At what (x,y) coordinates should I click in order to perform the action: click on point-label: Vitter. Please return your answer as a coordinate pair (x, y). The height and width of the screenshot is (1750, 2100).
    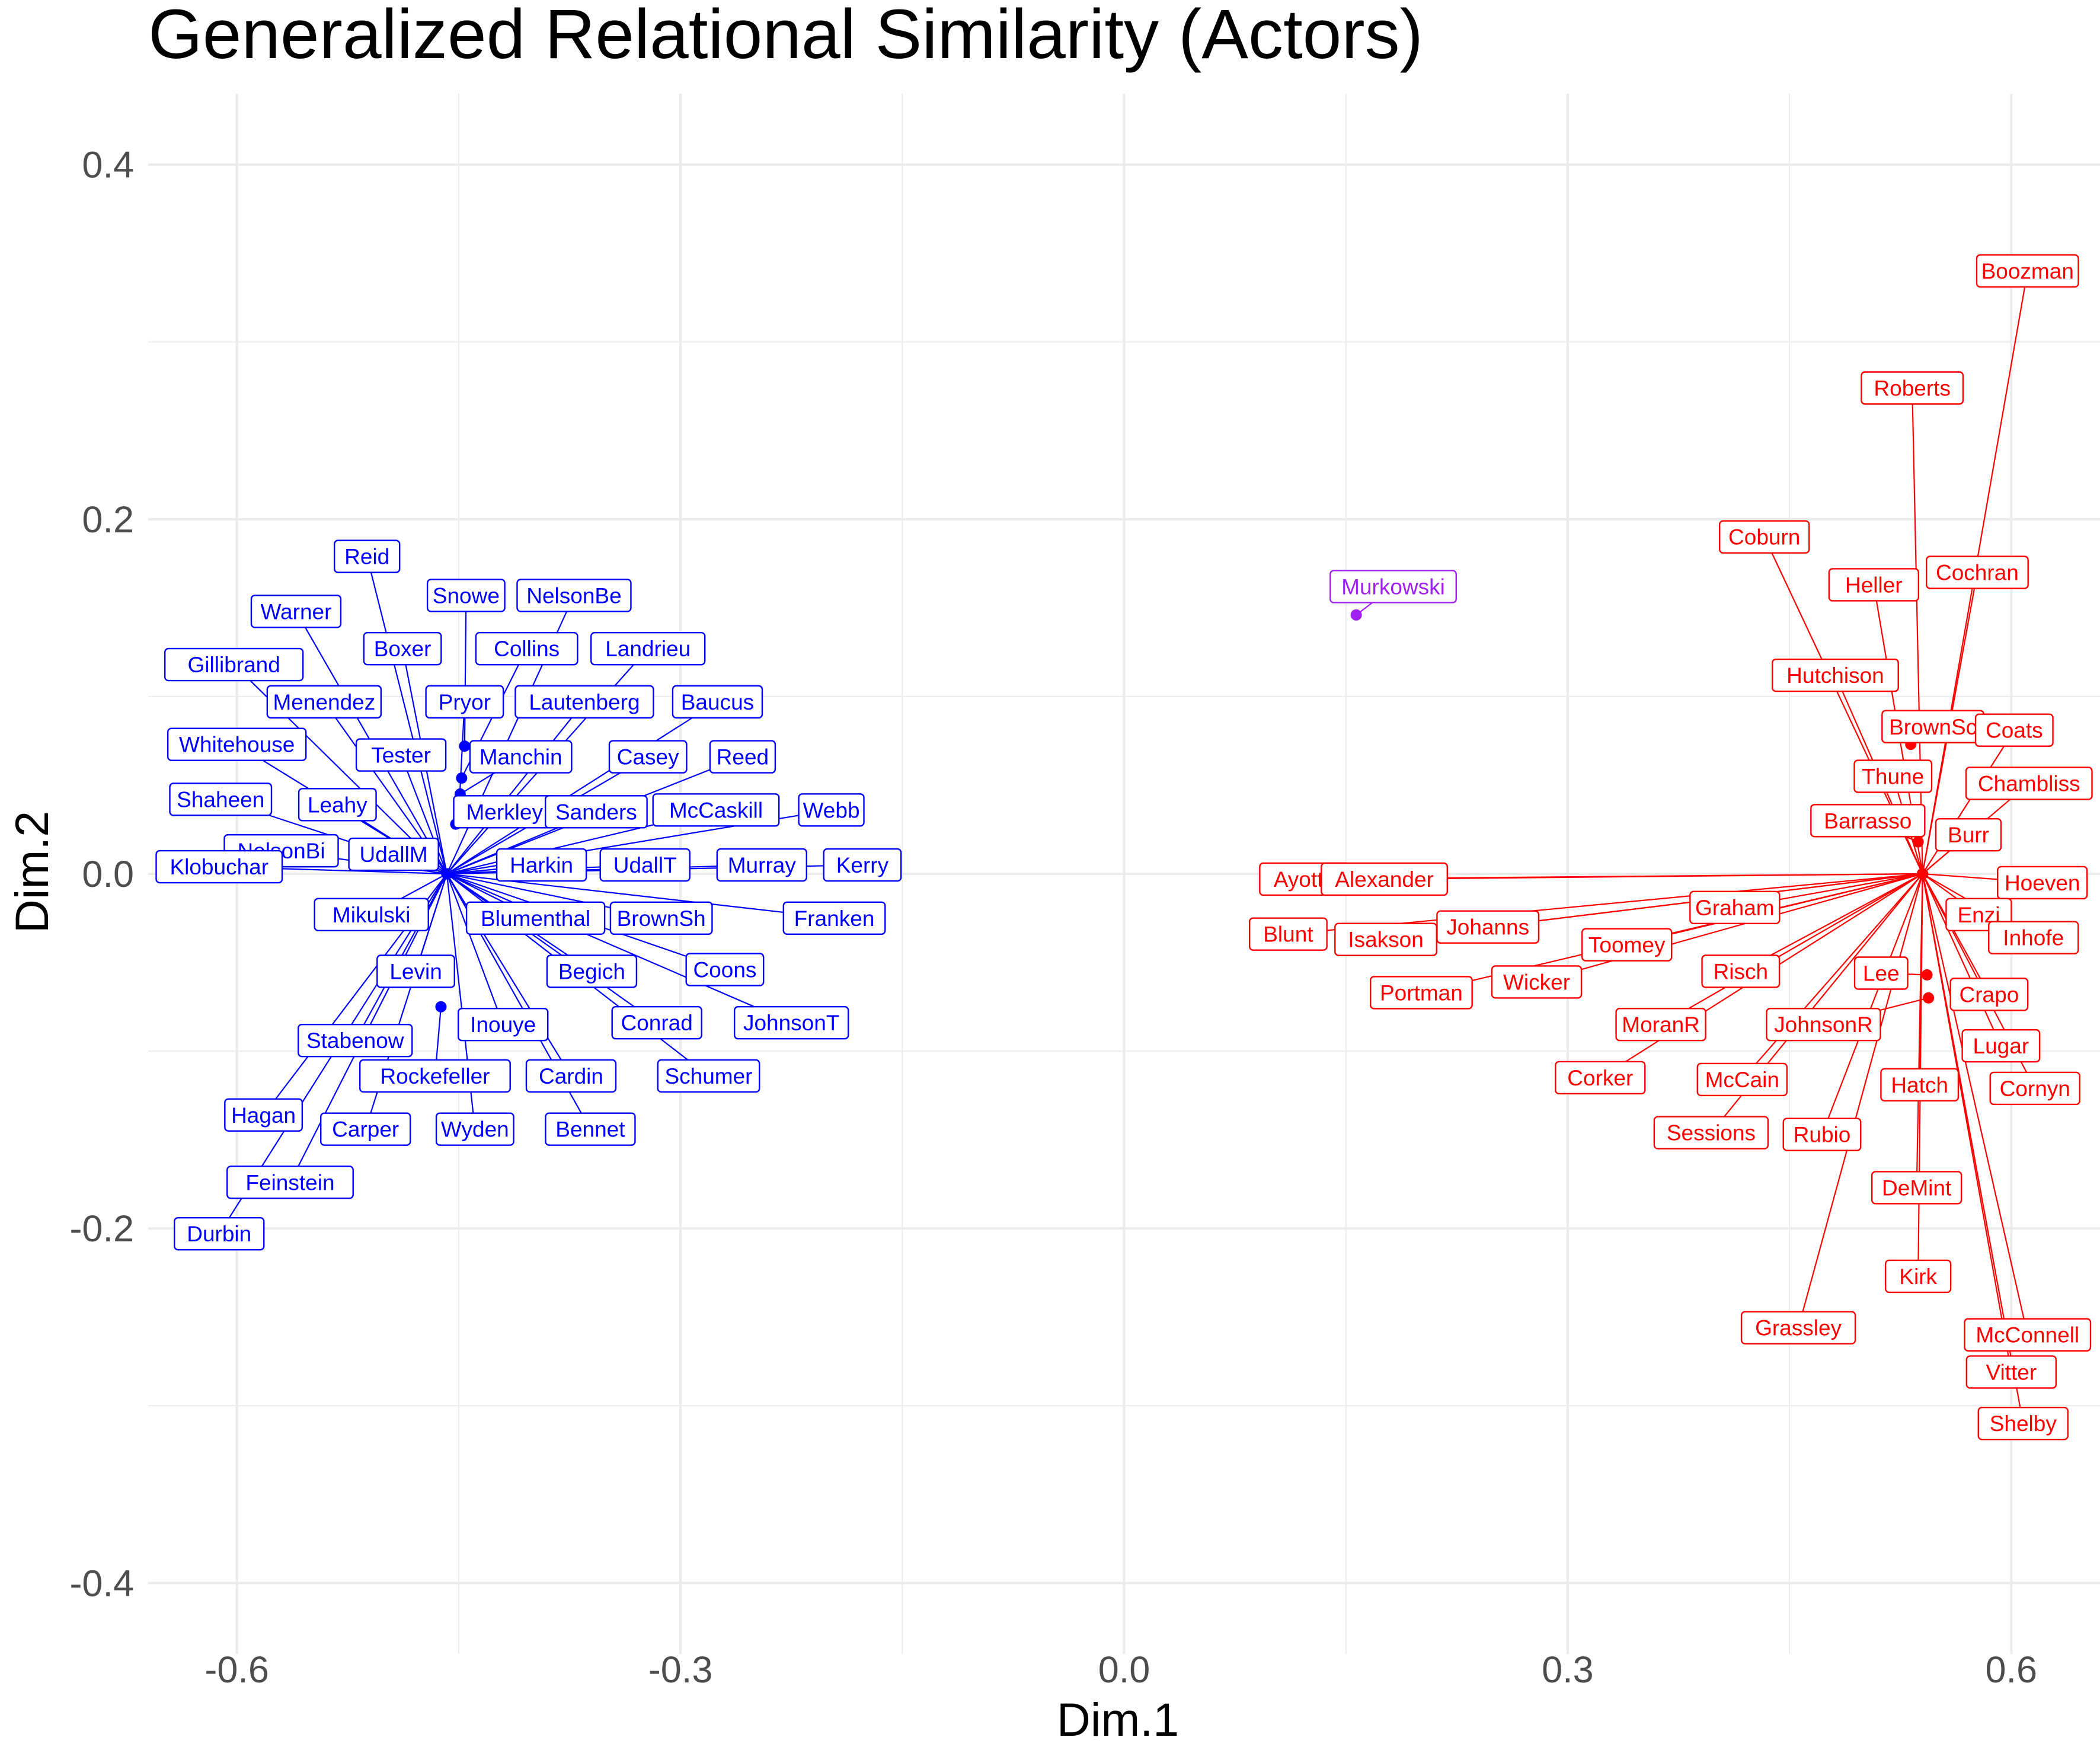
    Looking at the image, I should click on (2011, 1372).